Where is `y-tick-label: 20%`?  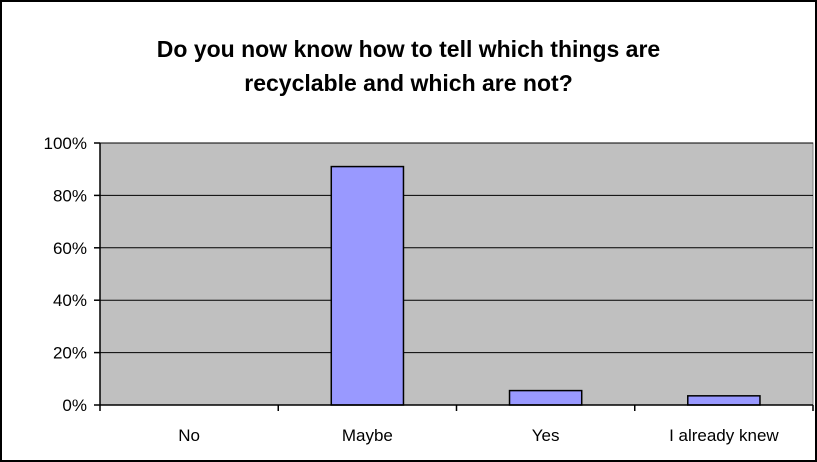 y-tick-label: 20% is located at coordinates (70, 353).